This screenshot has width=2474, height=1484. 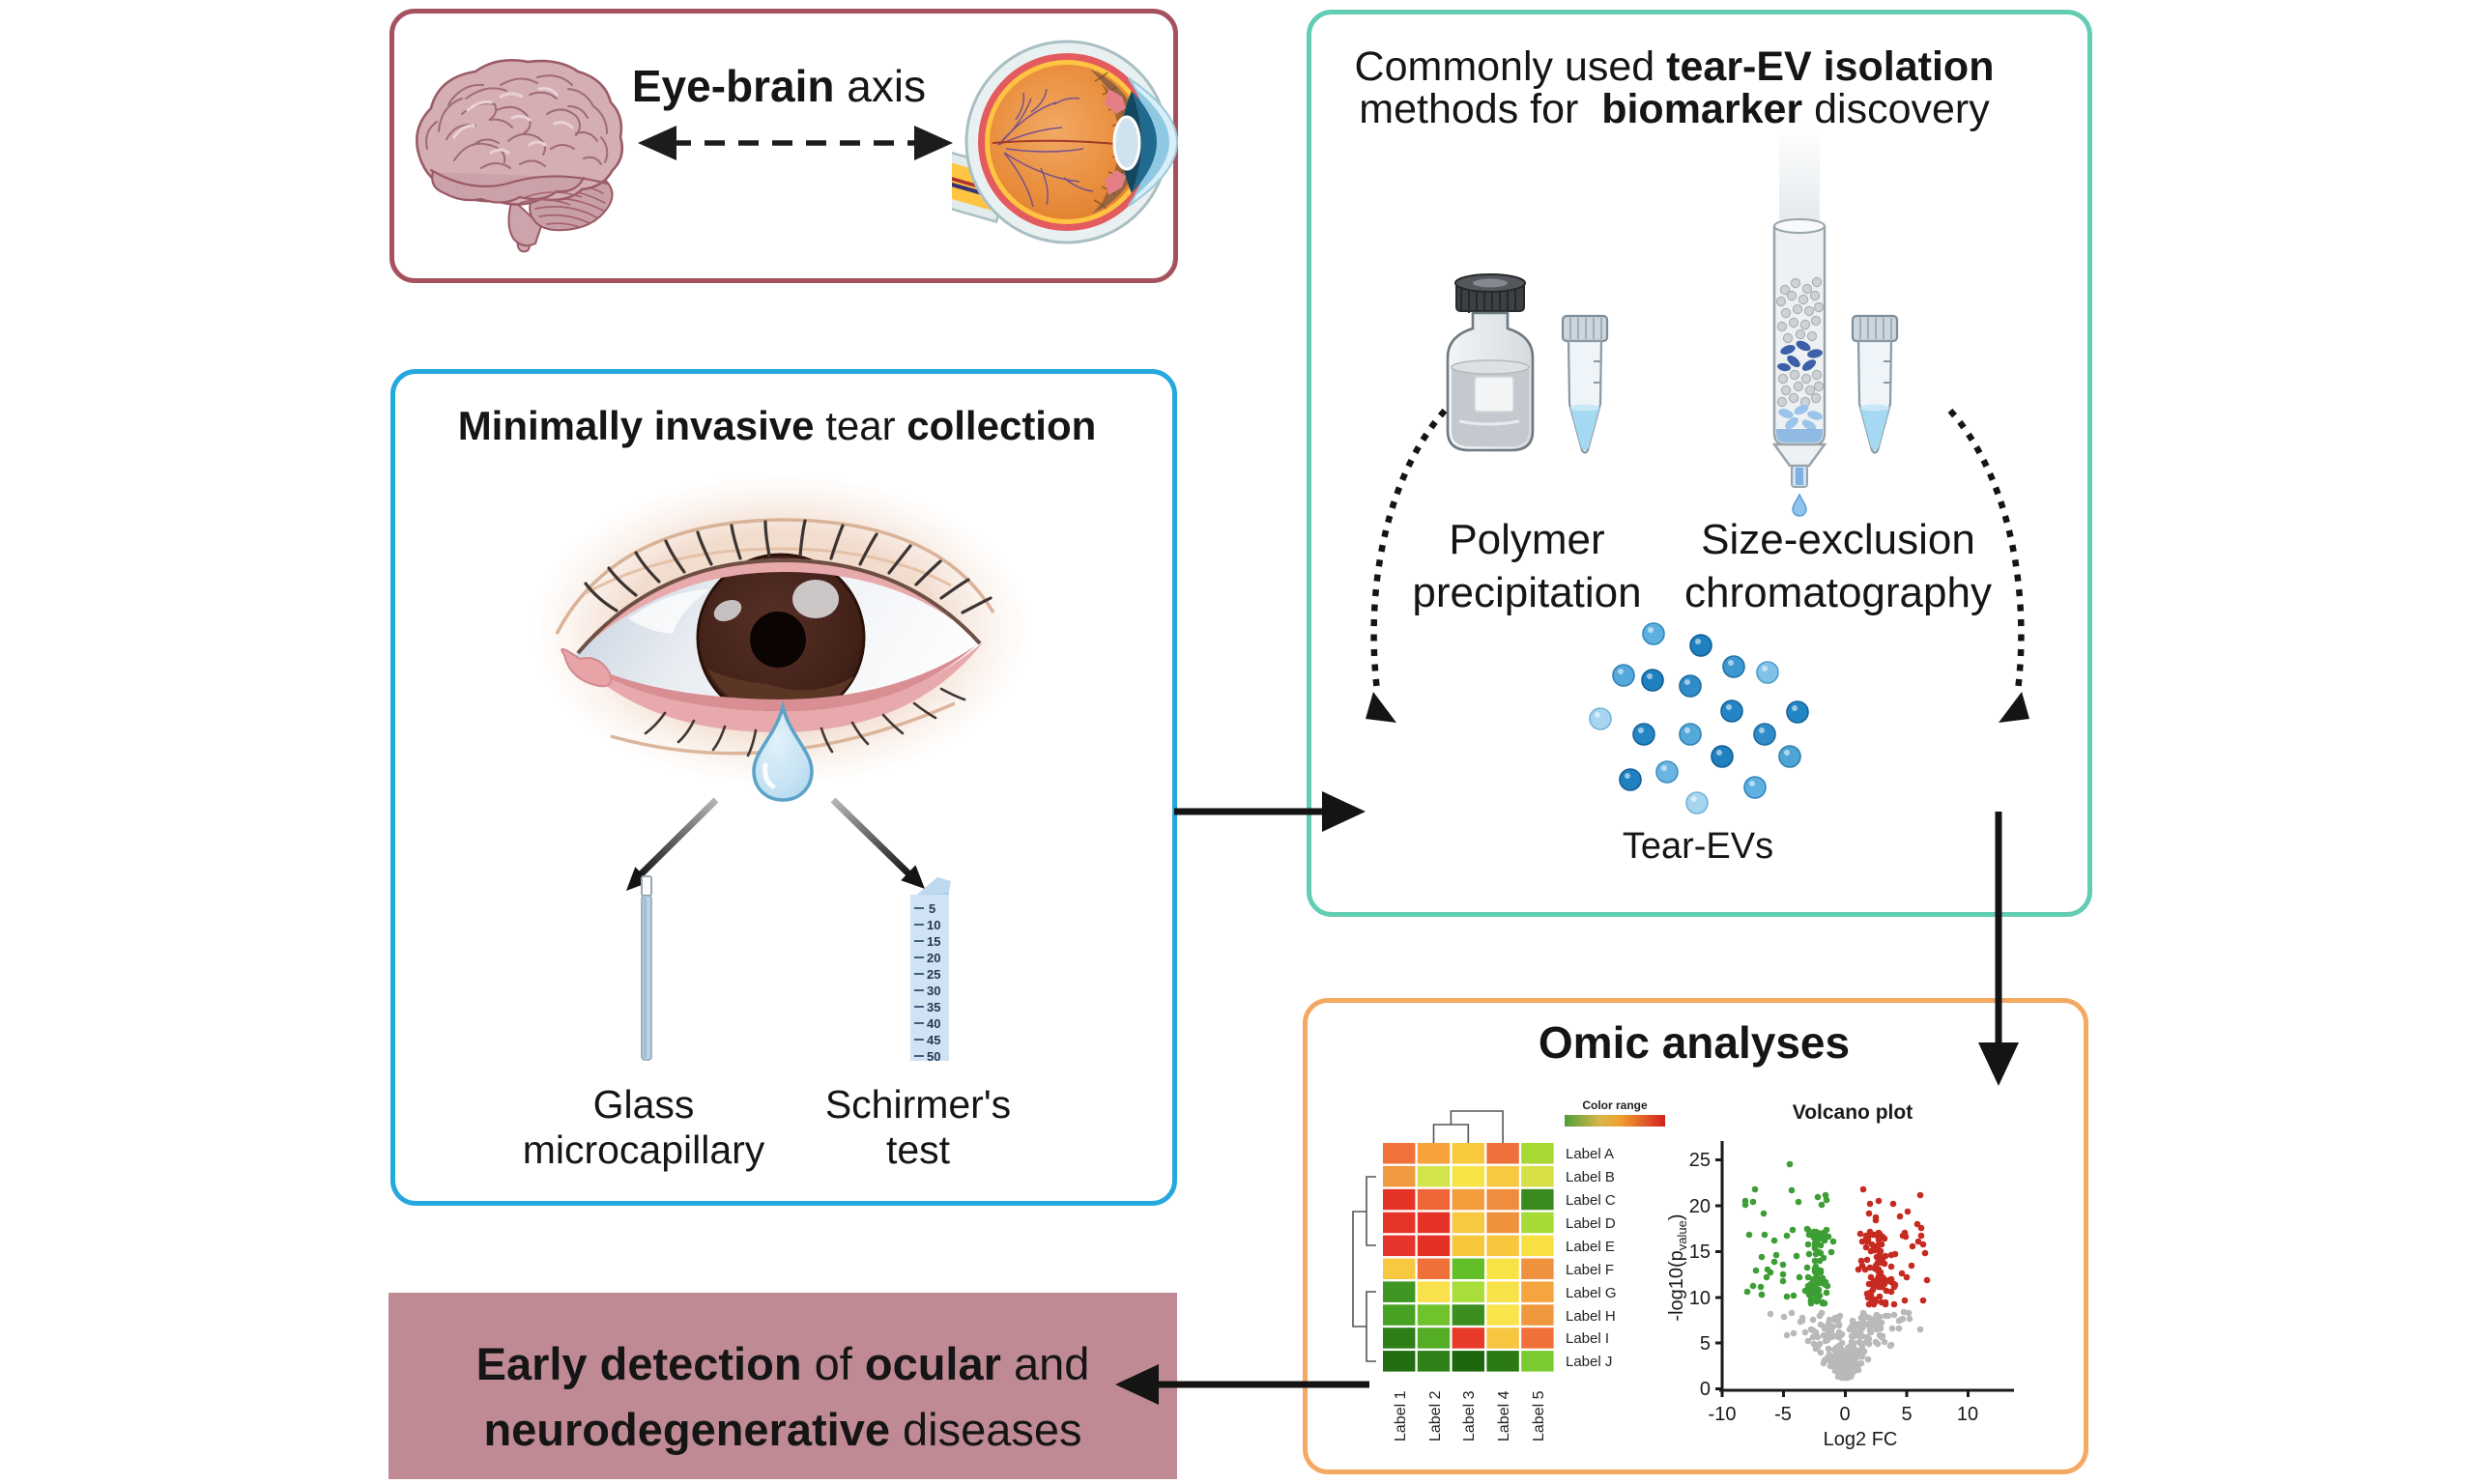 What do you see at coordinates (1470, 1415) in the screenshot?
I see `svg-text: Label 3` at bounding box center [1470, 1415].